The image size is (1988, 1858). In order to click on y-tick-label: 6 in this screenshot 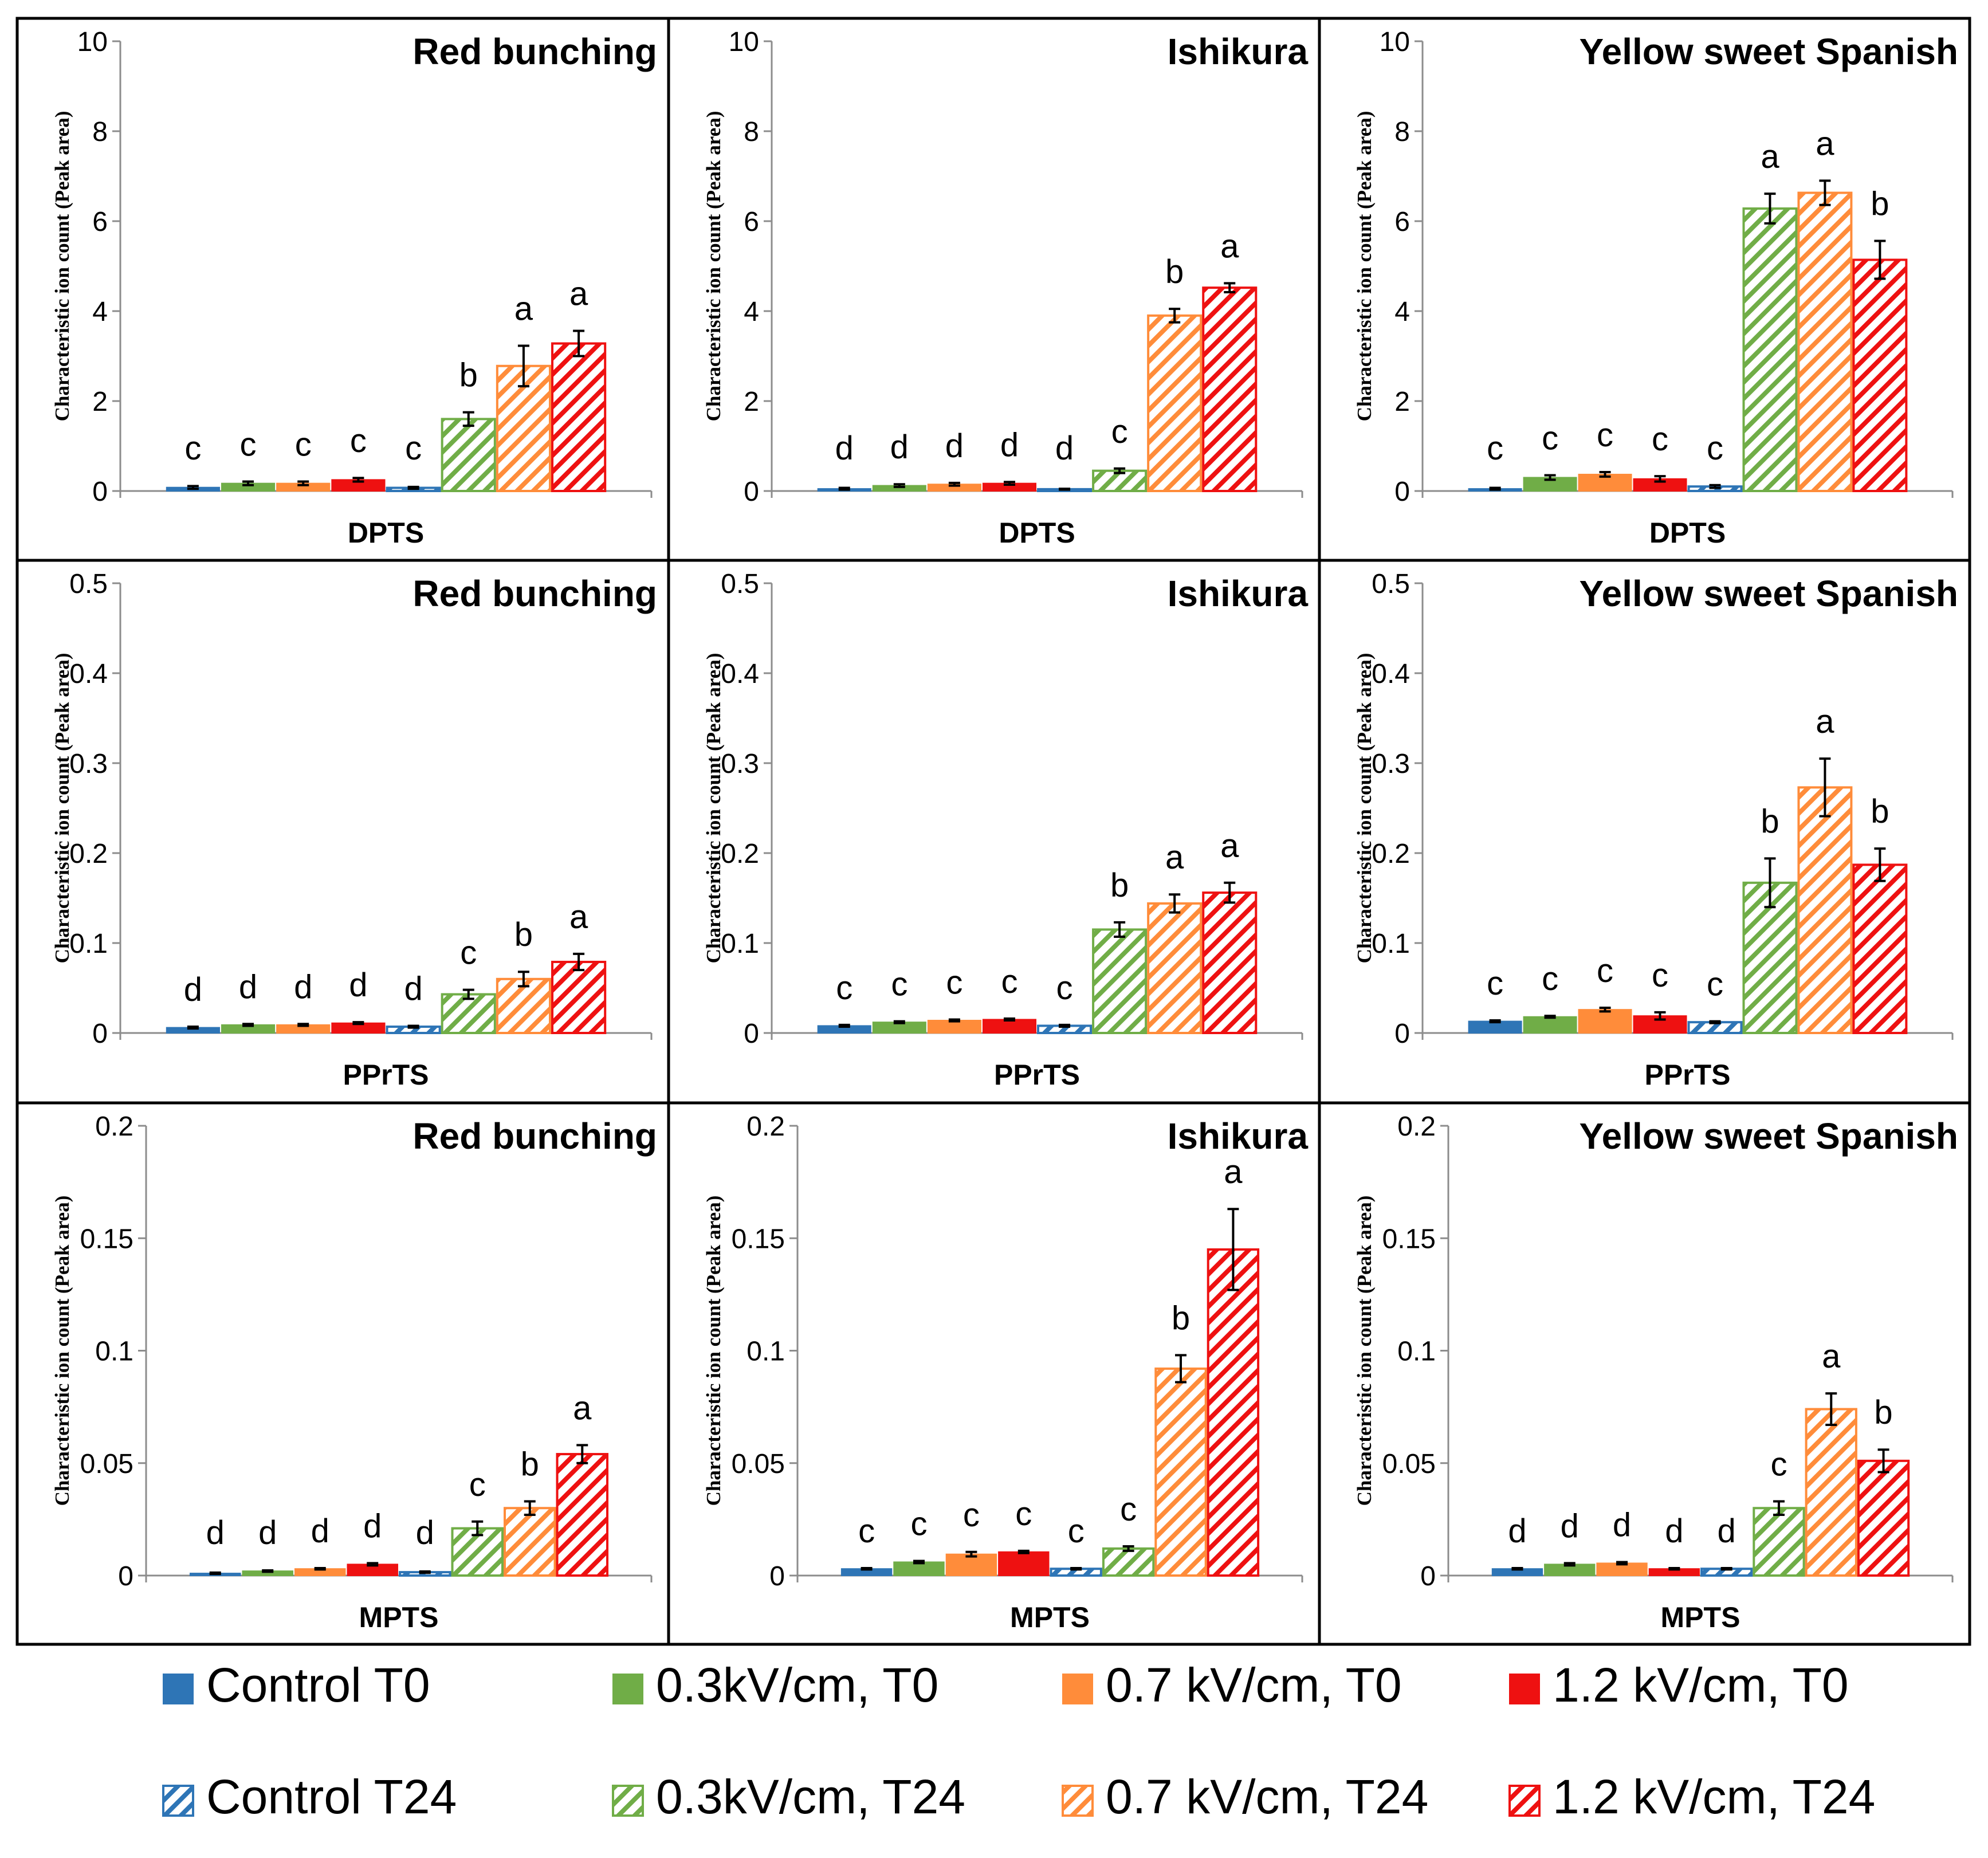, I will do `click(1402, 222)`.